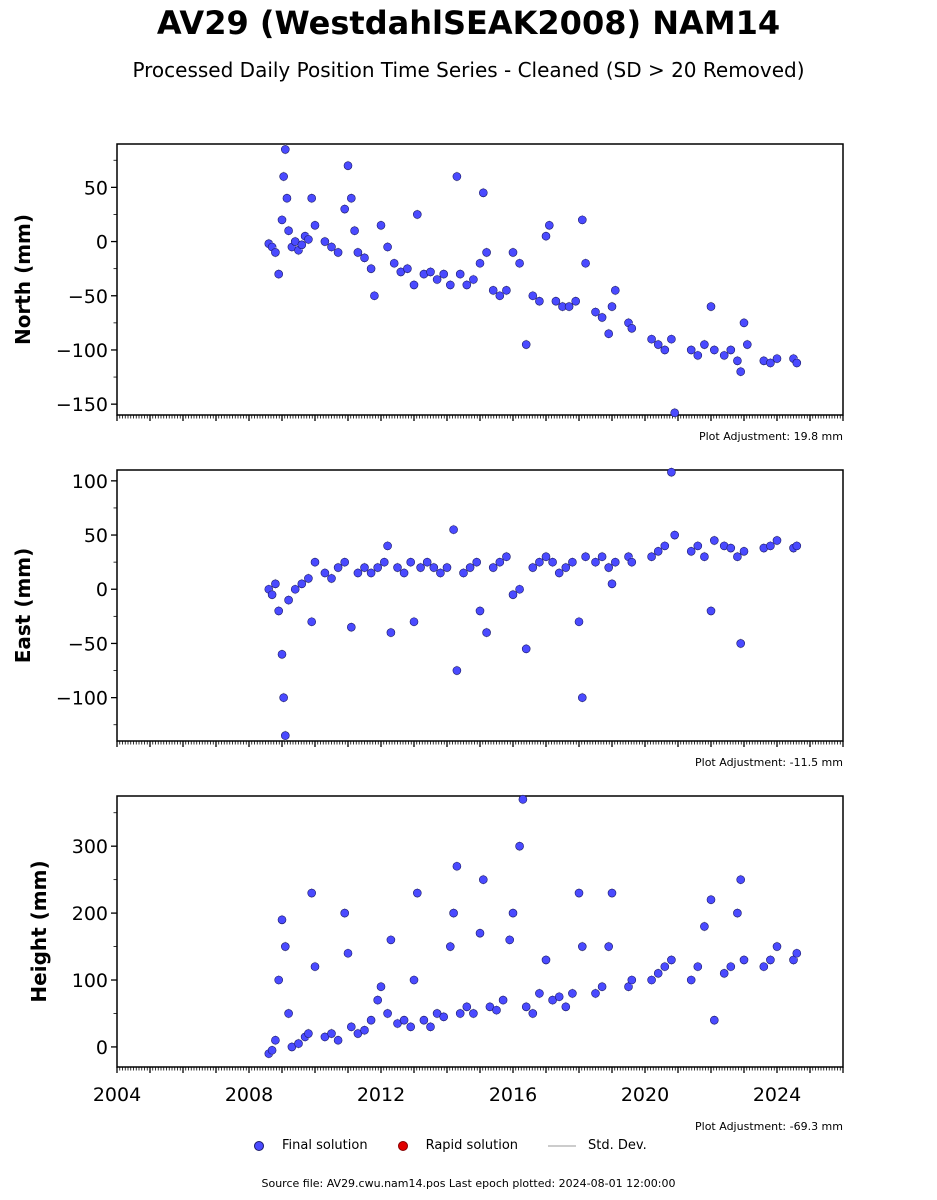  I want to click on y-tick-label: −100, so click(82, 351).